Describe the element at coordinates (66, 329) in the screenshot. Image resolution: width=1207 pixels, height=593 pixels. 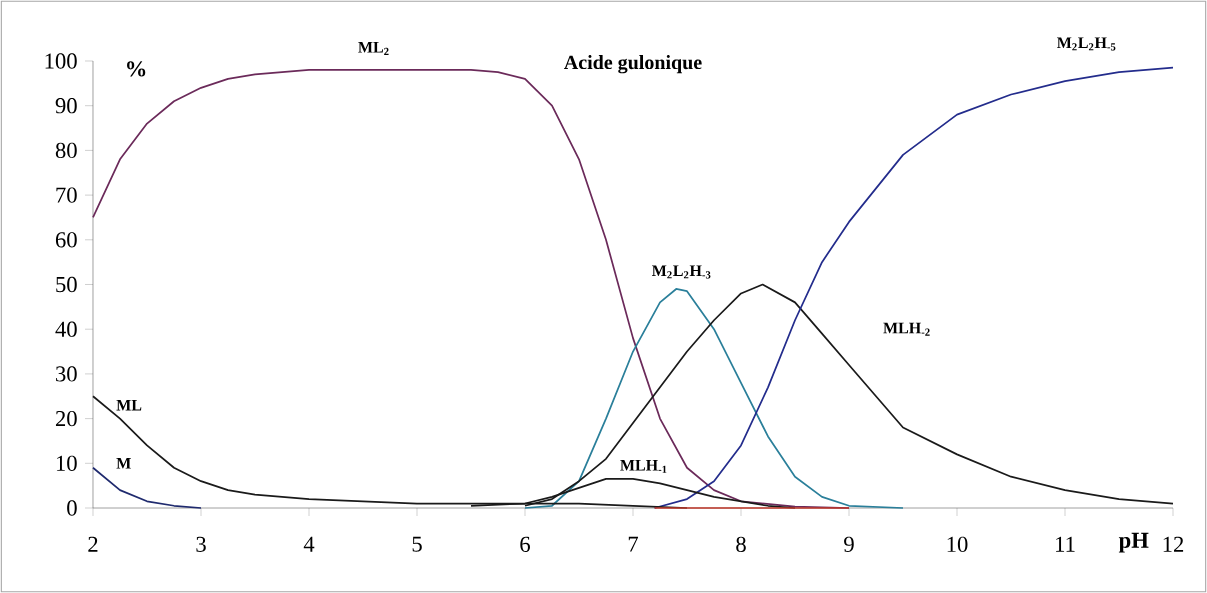
I see `y-tick-label: 40` at that location.